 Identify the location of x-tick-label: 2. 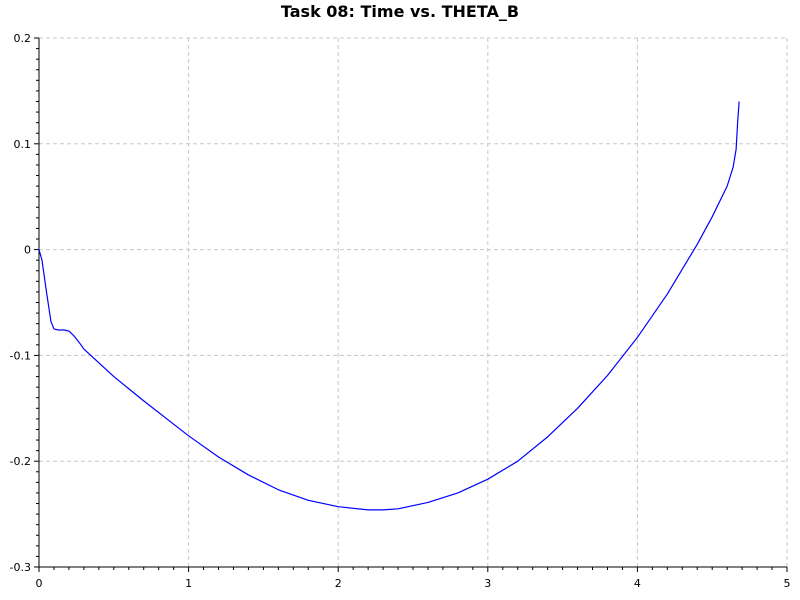
(338, 583).